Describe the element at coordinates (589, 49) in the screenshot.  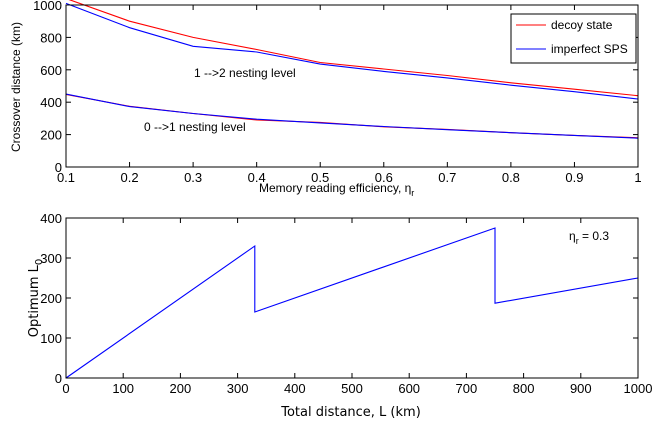
I see `legend-sps-label: imperfect SPS` at that location.